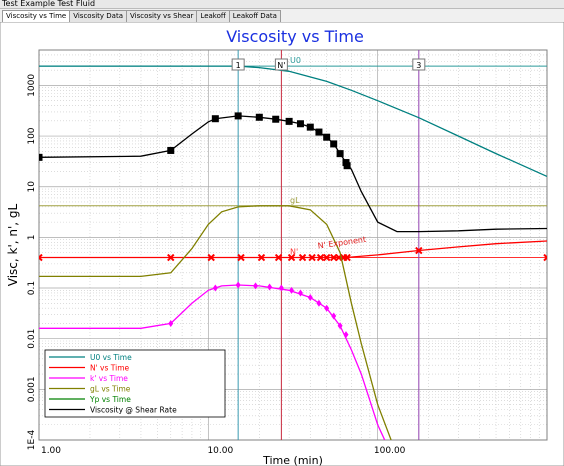 Image resolution: width=564 pixels, height=466 pixels. I want to click on tab: Leakoff Data, so click(254, 16).